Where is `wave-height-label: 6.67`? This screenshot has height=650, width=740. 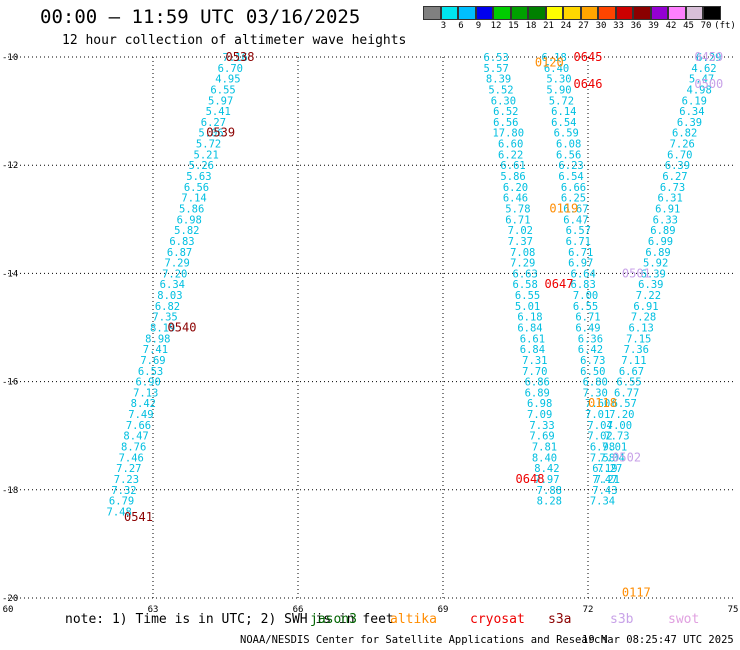
wave-height-label: 6.67 is located at coordinates (631, 372).